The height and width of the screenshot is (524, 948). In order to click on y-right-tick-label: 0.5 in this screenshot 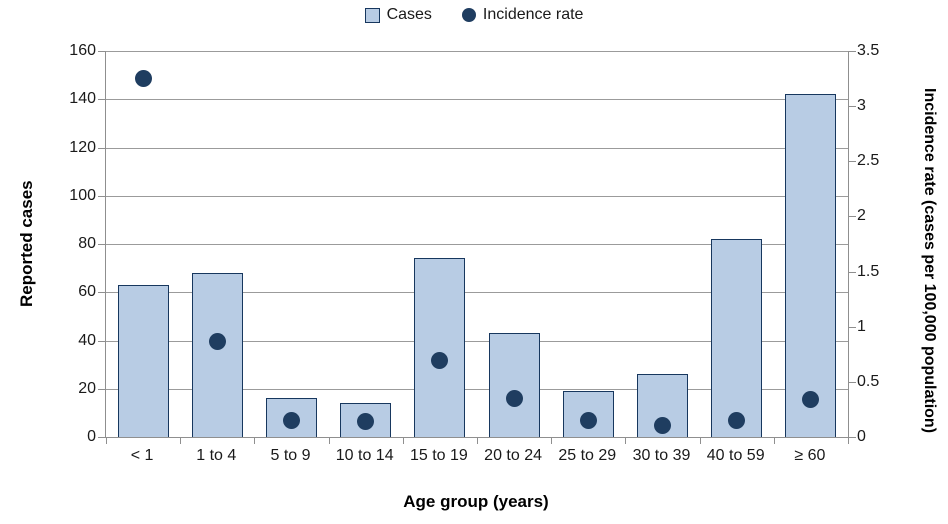, I will do `click(868, 381)`.